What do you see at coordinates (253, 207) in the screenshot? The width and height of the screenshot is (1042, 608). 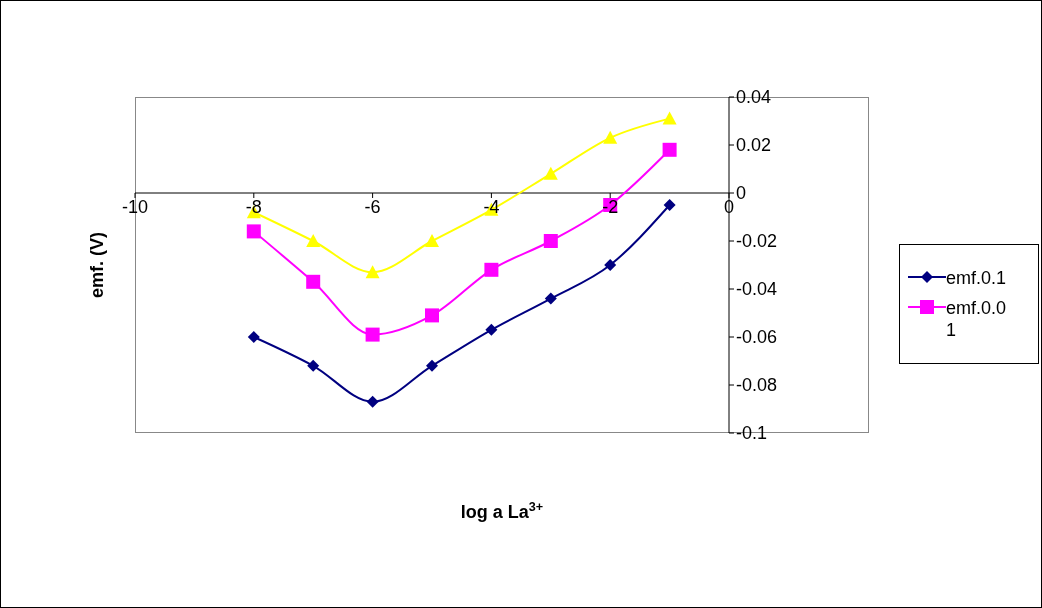 I see `x-tick-label: -8` at bounding box center [253, 207].